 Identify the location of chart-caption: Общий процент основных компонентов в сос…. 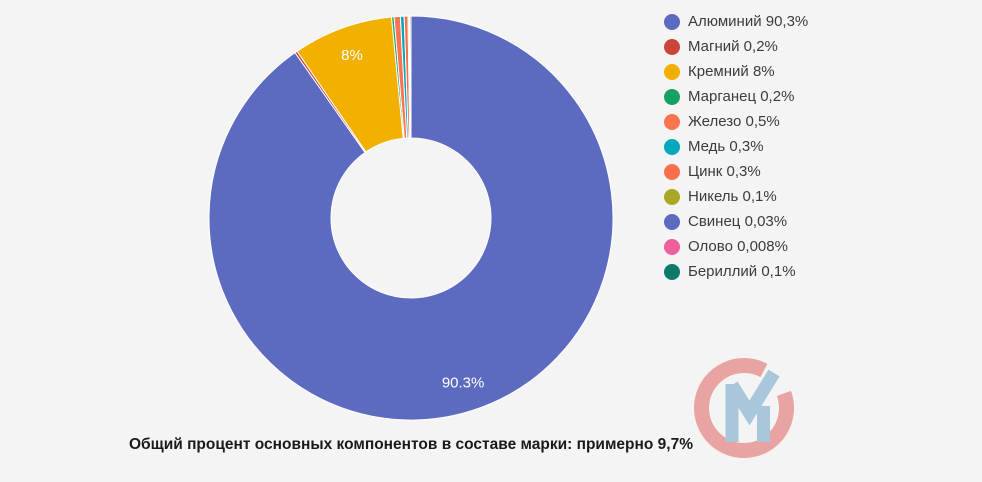
(411, 444).